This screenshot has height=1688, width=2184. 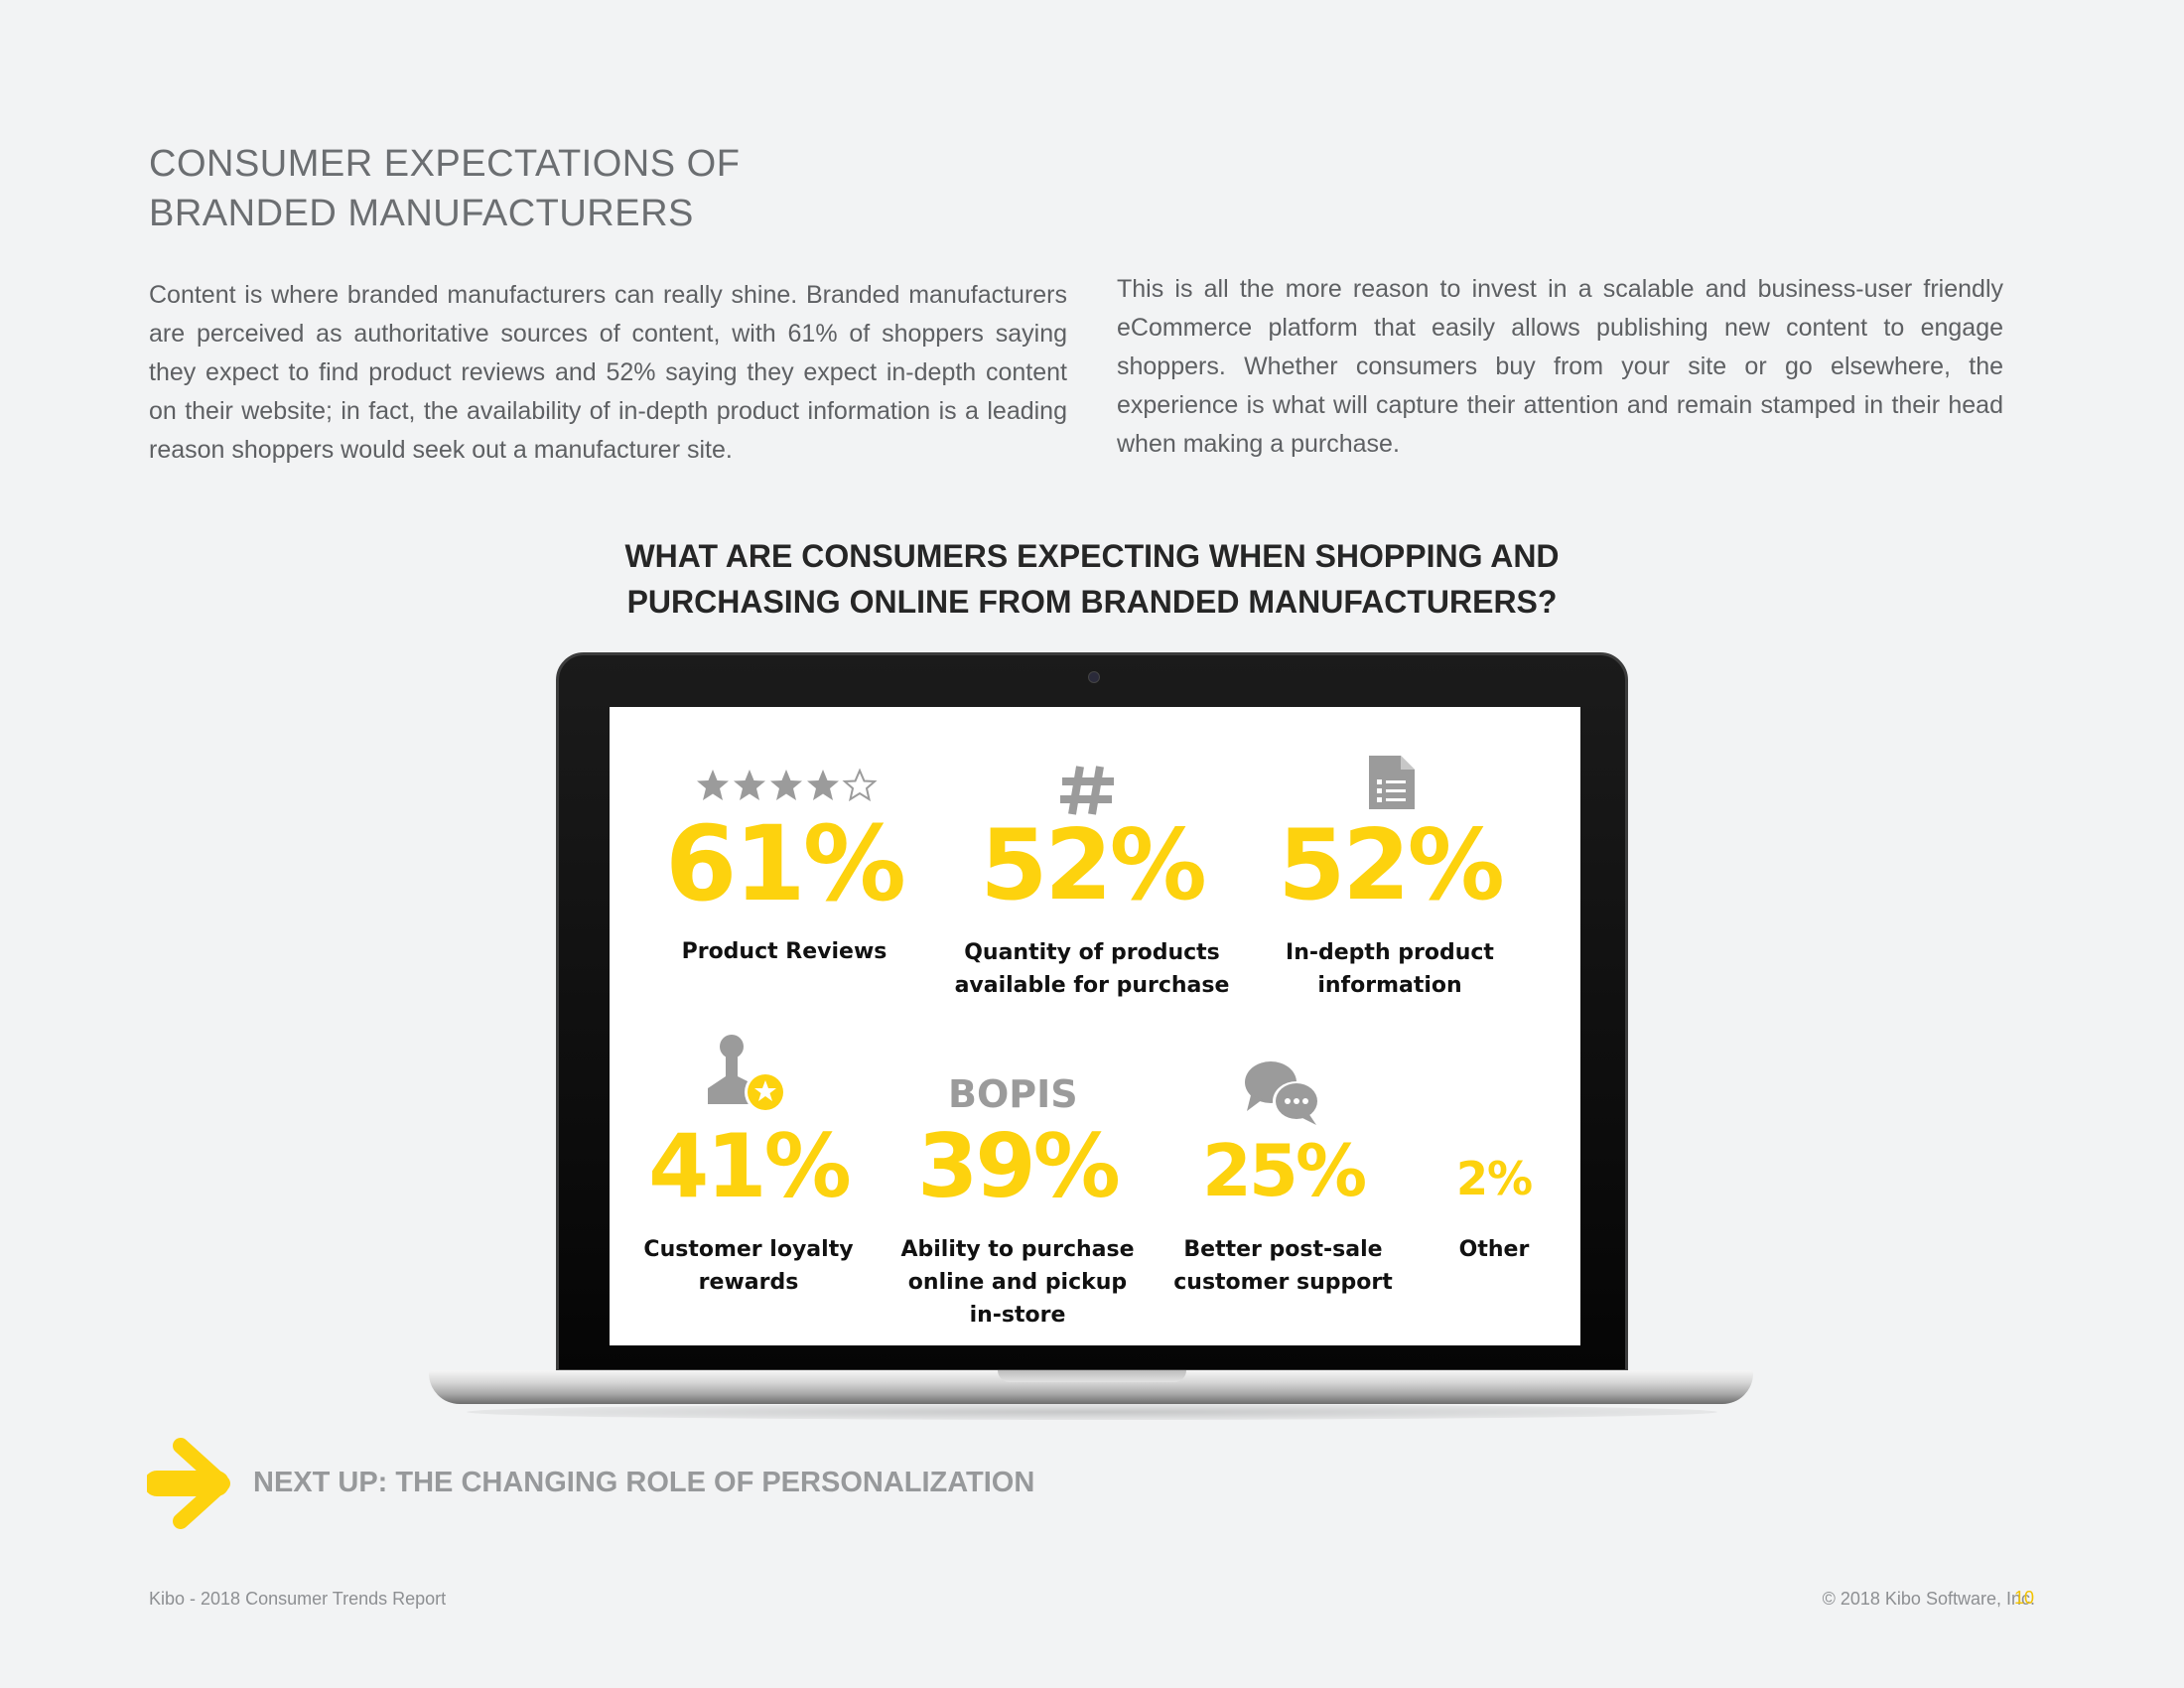 What do you see at coordinates (1392, 782) in the screenshot?
I see `document-list-icon` at bounding box center [1392, 782].